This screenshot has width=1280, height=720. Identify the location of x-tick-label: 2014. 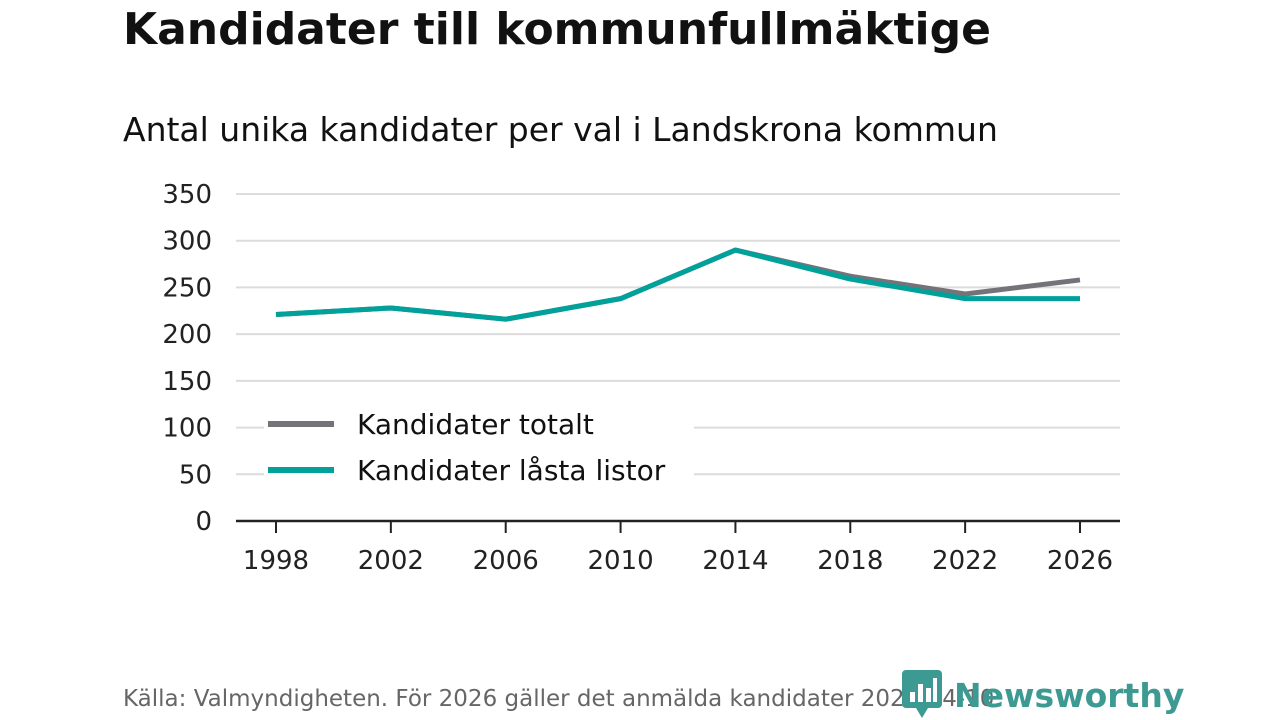
(735, 561).